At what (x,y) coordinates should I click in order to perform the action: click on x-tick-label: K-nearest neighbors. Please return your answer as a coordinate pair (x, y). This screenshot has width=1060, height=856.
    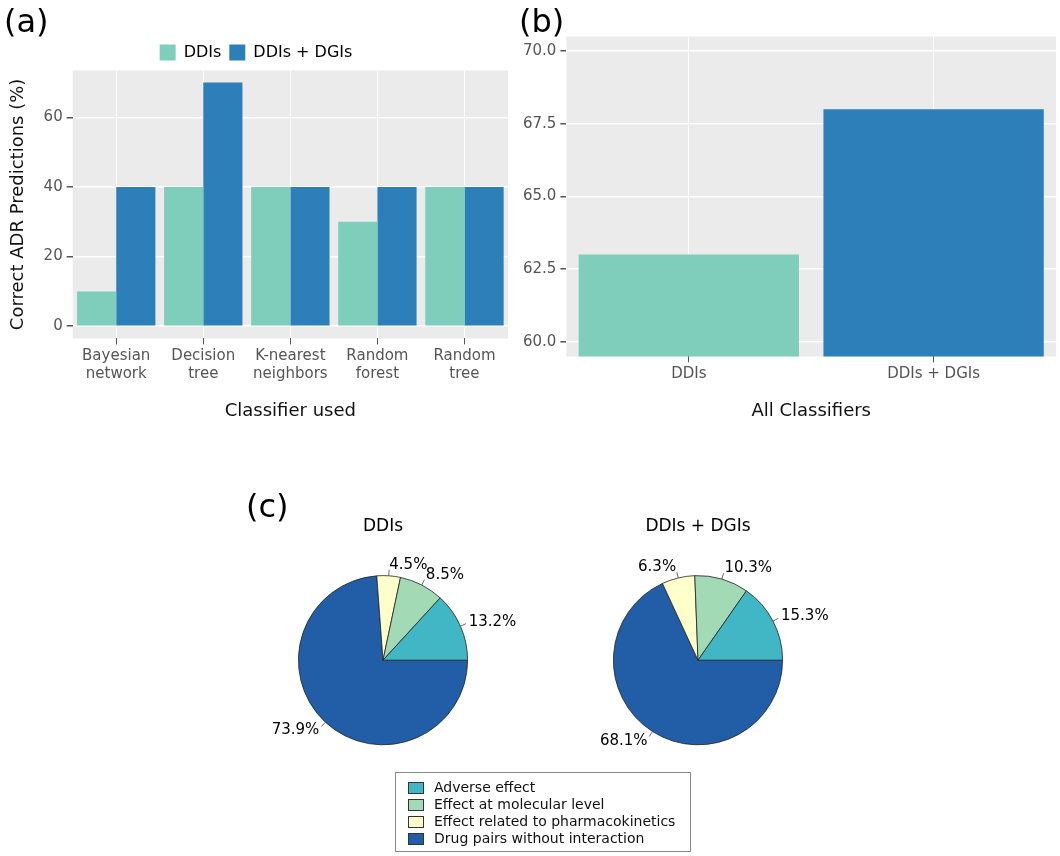
    Looking at the image, I should click on (290, 364).